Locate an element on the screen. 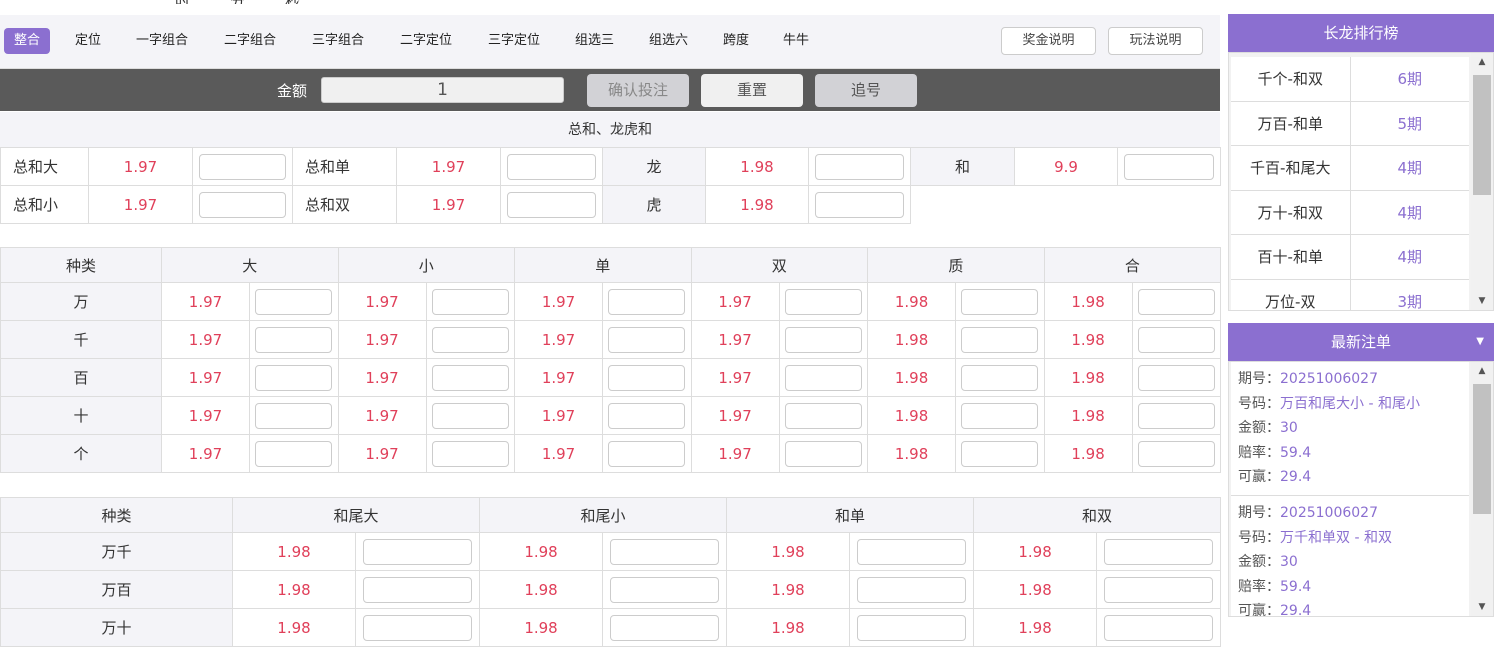 Image resolution: width=1494 pixels, height=647 pixels. long-dragon-item: 万百-和单 5期 is located at coordinates (1350, 124).